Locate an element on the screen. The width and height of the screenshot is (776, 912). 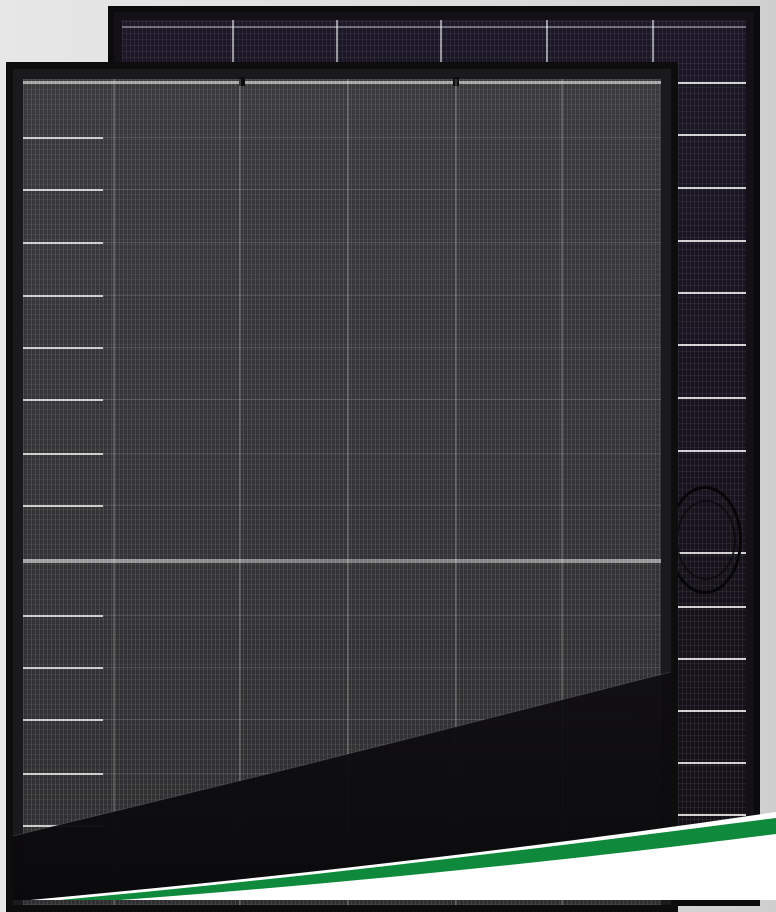
junction-cable is located at coordinates (706, 540).